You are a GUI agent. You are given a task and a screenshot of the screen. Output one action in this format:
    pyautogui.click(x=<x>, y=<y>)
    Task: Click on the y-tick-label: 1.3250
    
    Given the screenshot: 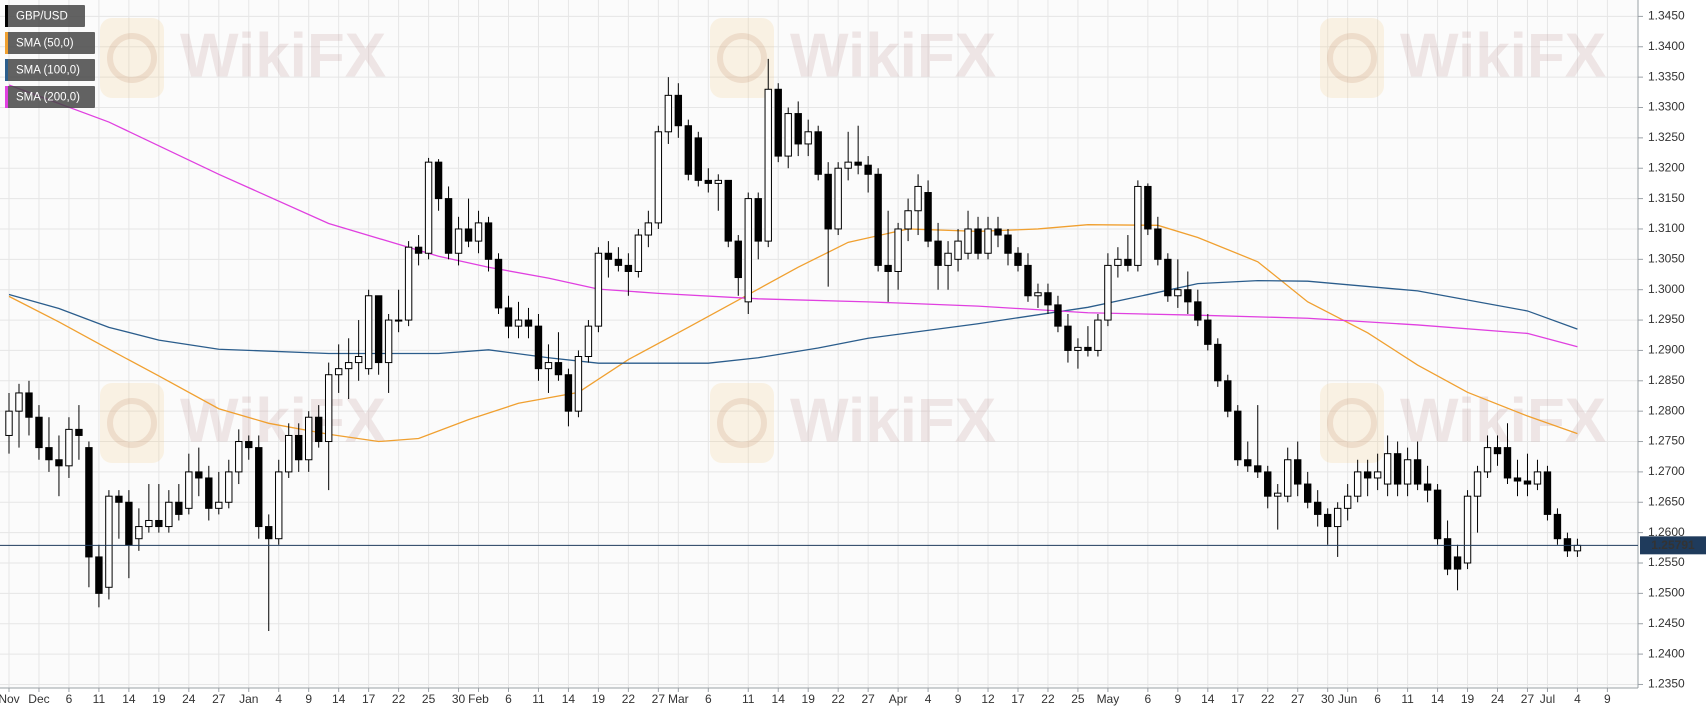 What is the action you would take?
    pyautogui.click(x=1666, y=137)
    